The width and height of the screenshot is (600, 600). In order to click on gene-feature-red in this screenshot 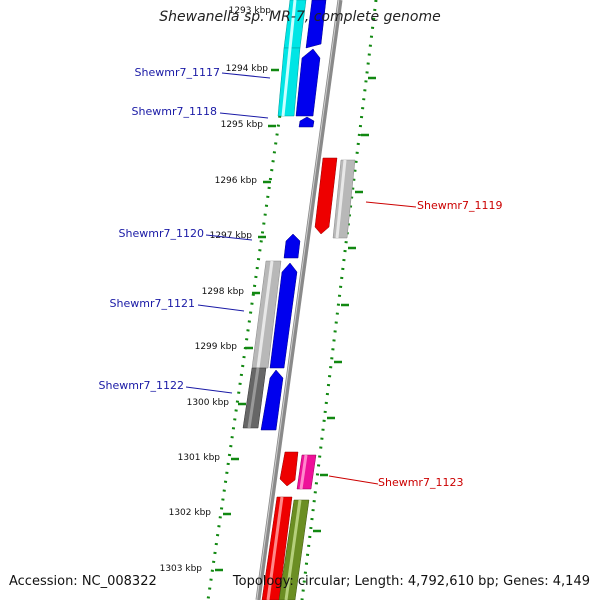, I will do `click(277, 548)`.